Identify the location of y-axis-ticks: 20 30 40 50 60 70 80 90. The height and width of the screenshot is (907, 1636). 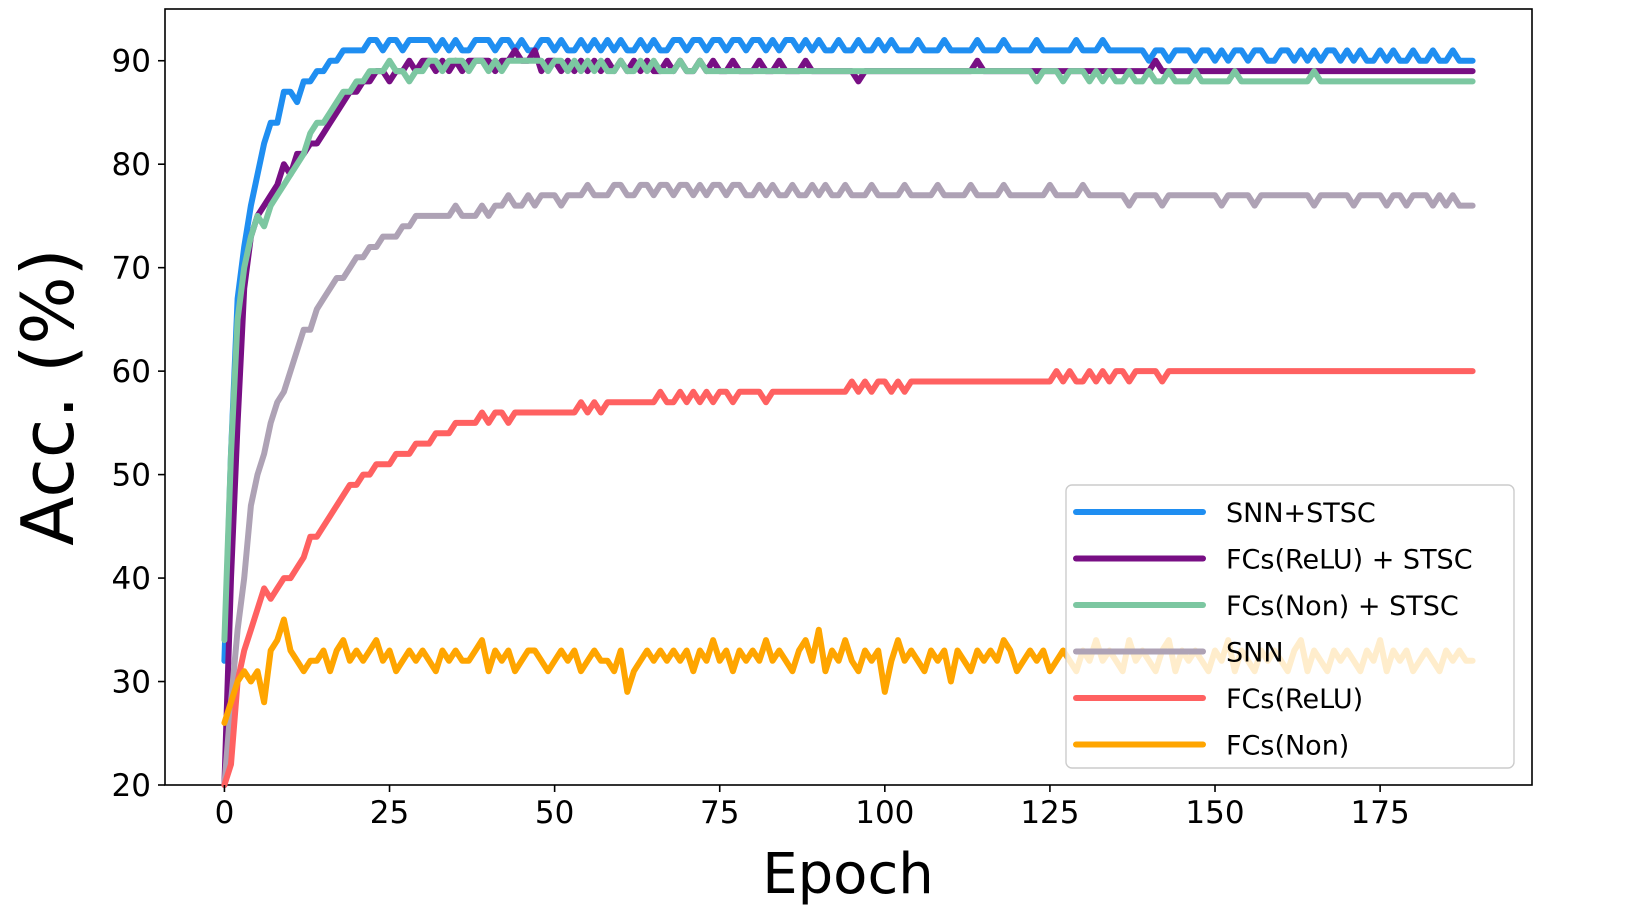
(138, 424).